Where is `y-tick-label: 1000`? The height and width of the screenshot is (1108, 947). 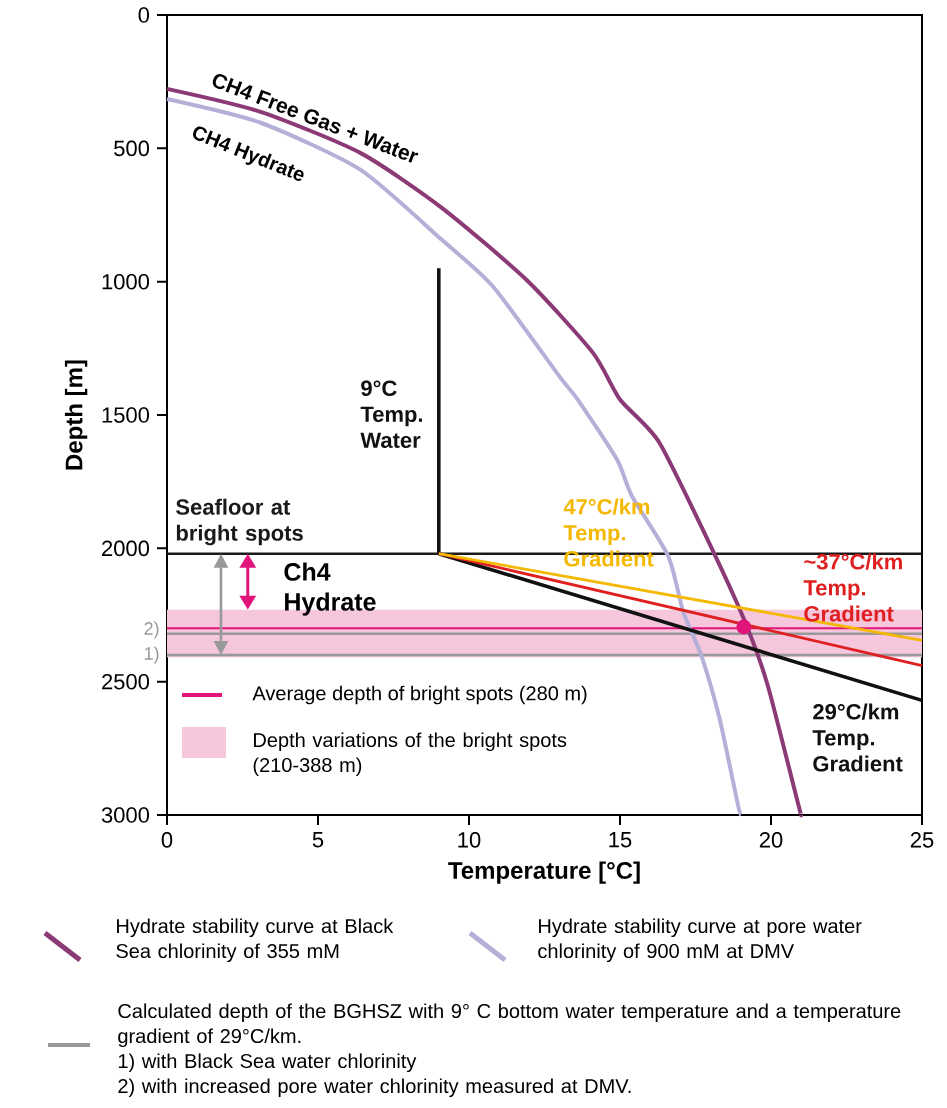 y-tick-label: 1000 is located at coordinates (125, 281).